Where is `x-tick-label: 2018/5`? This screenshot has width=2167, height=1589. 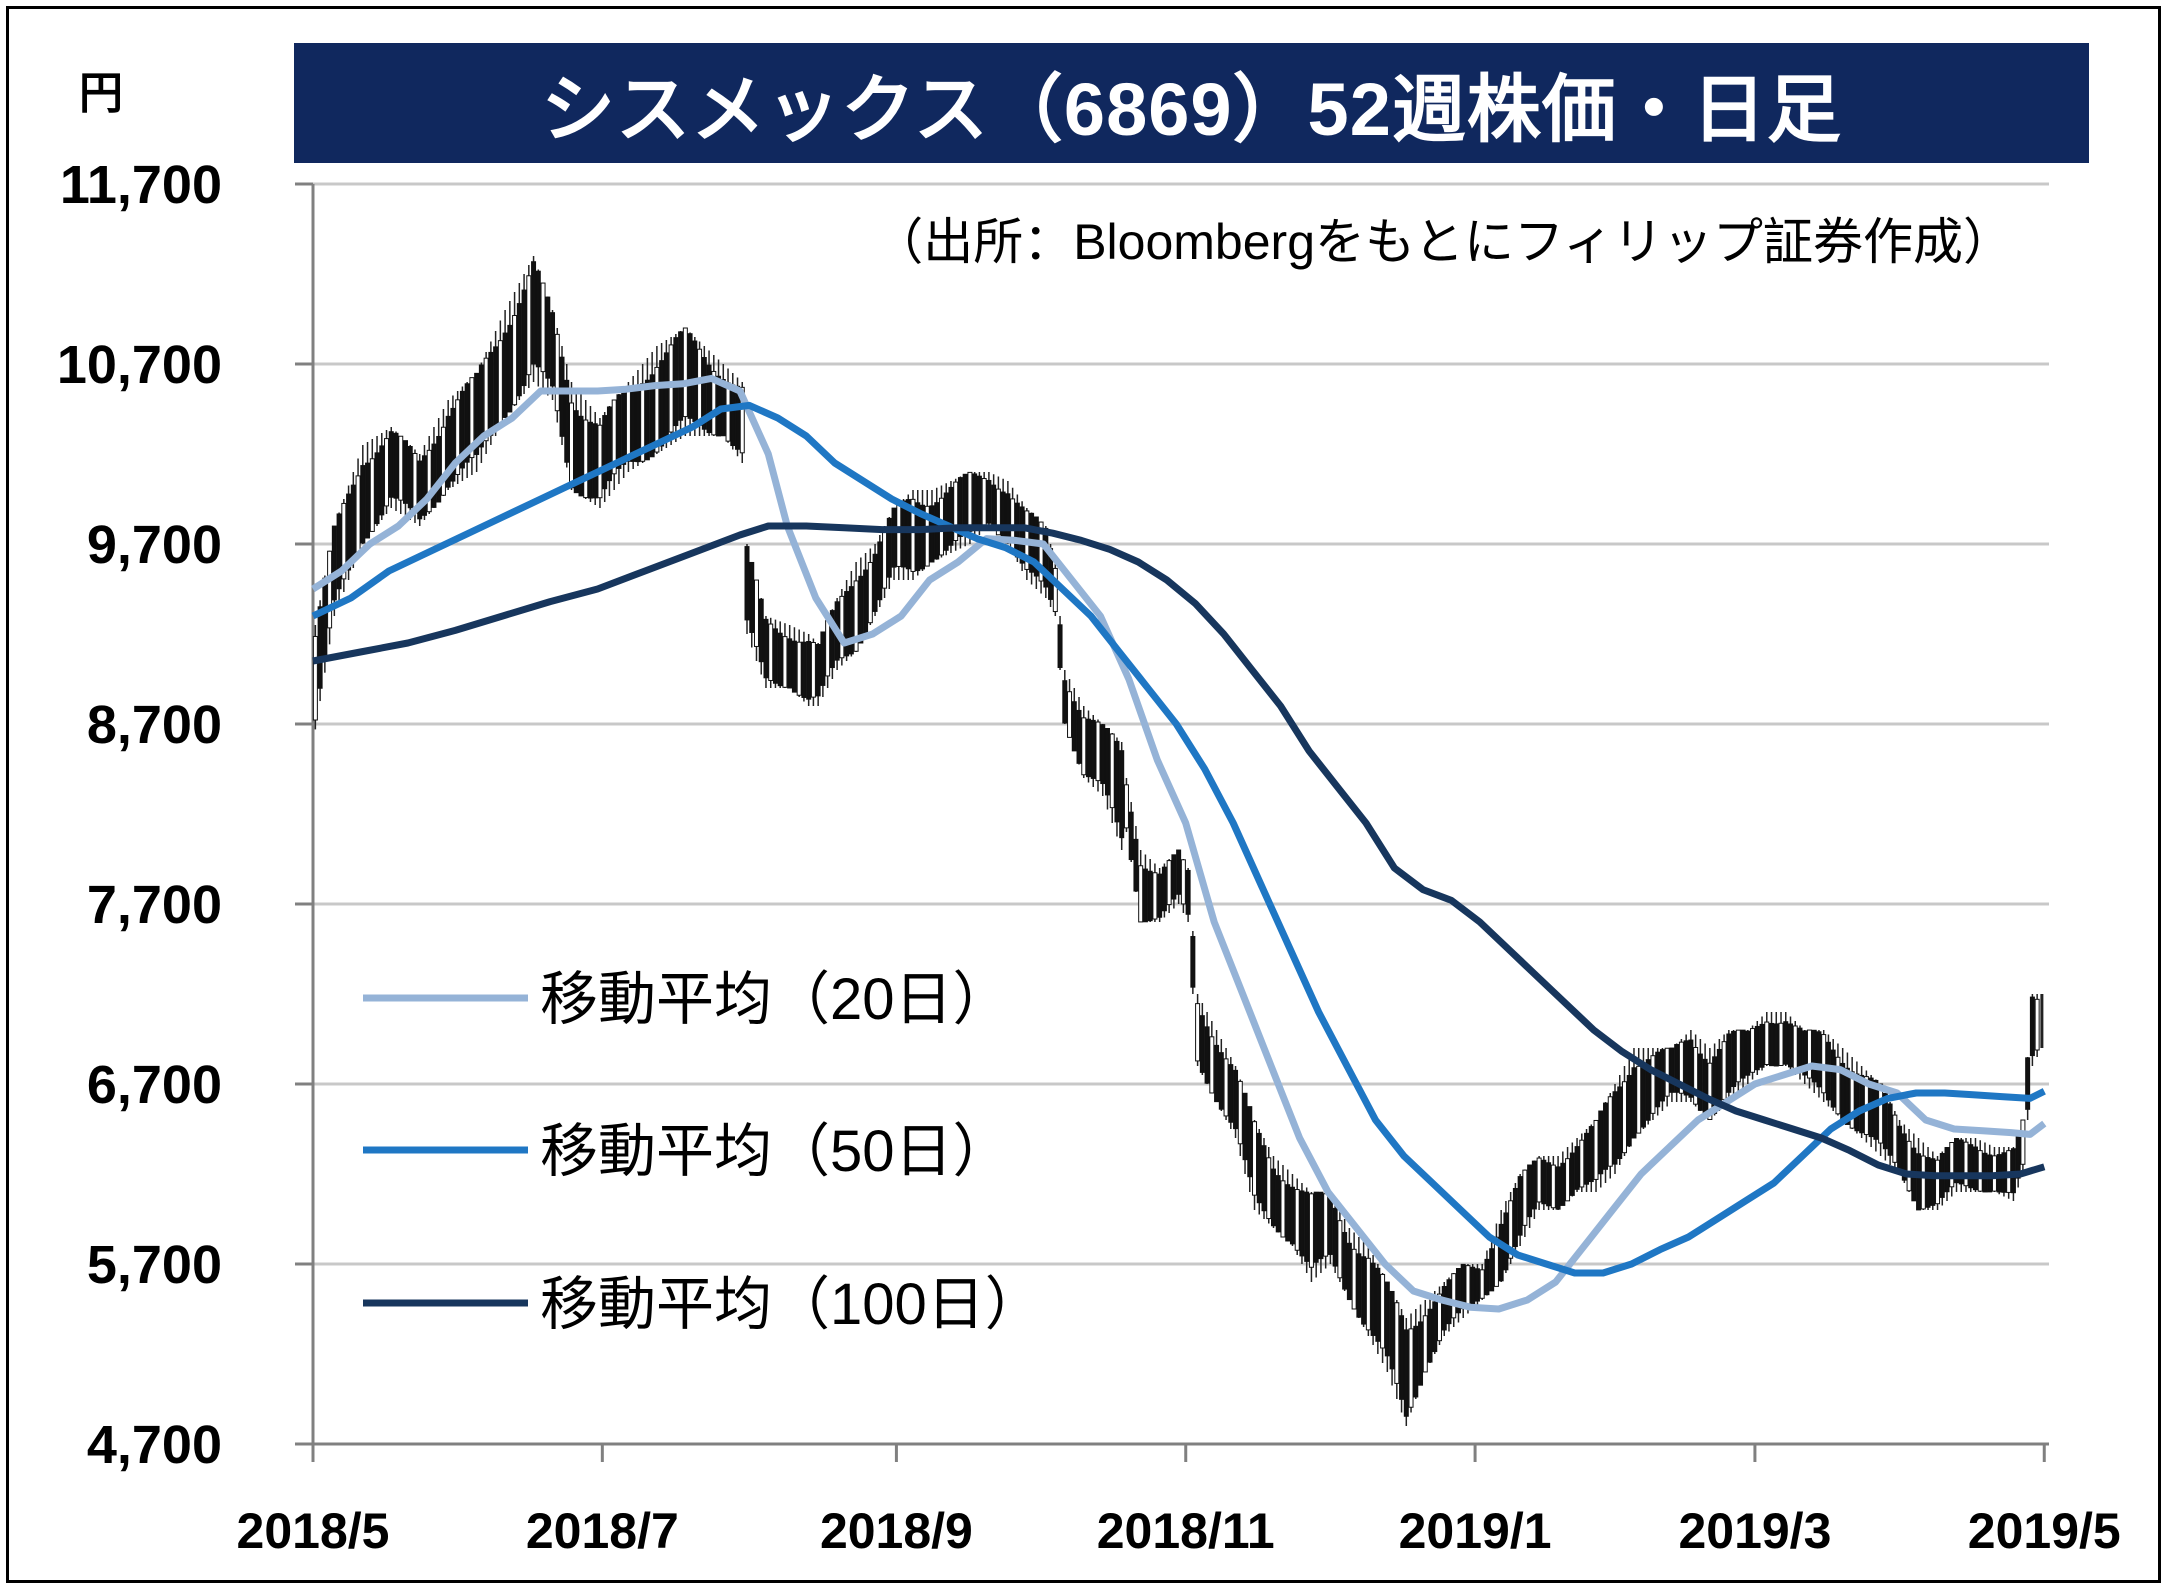 x-tick-label: 2018/5 is located at coordinates (313, 1531).